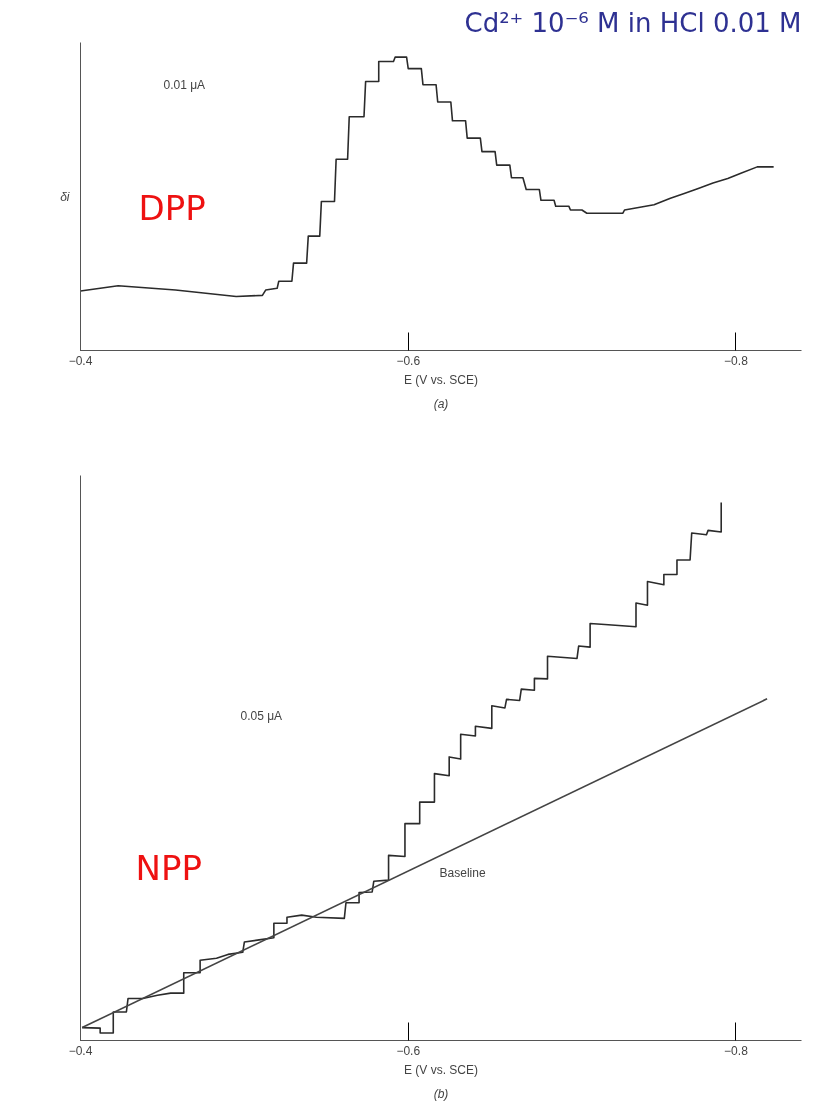 The width and height of the screenshot is (821, 1107). I want to click on text: (b), so click(441, 1093).